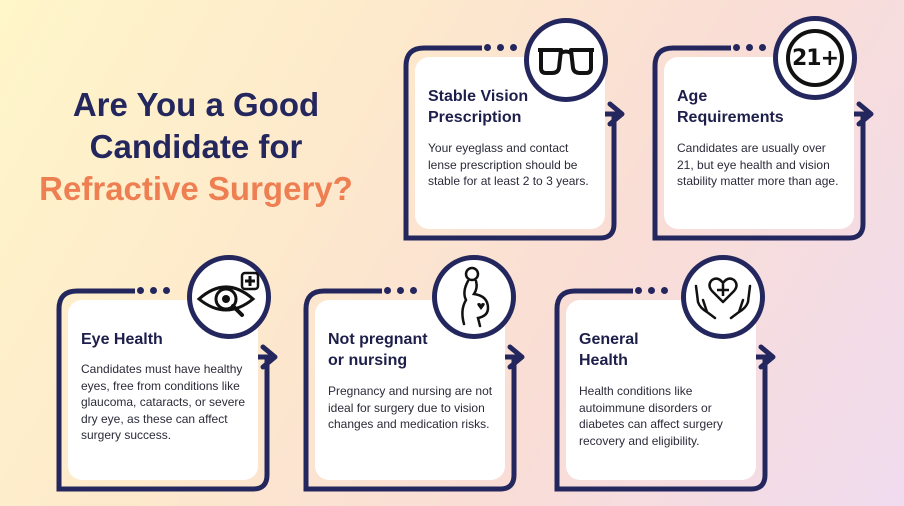 Image resolution: width=904 pixels, height=506 pixels. Describe the element at coordinates (196, 104) in the screenshot. I see `headline-line-1: Are You a Good` at that location.